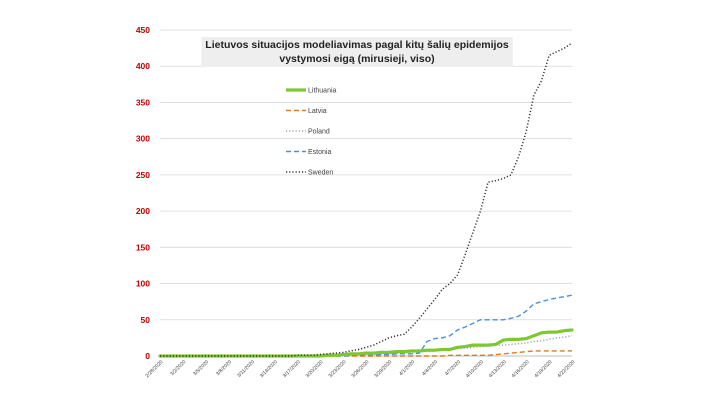 Image resolution: width=720 pixels, height=405 pixels. Describe the element at coordinates (143, 102) in the screenshot. I see `y-tick-label: 350` at that location.